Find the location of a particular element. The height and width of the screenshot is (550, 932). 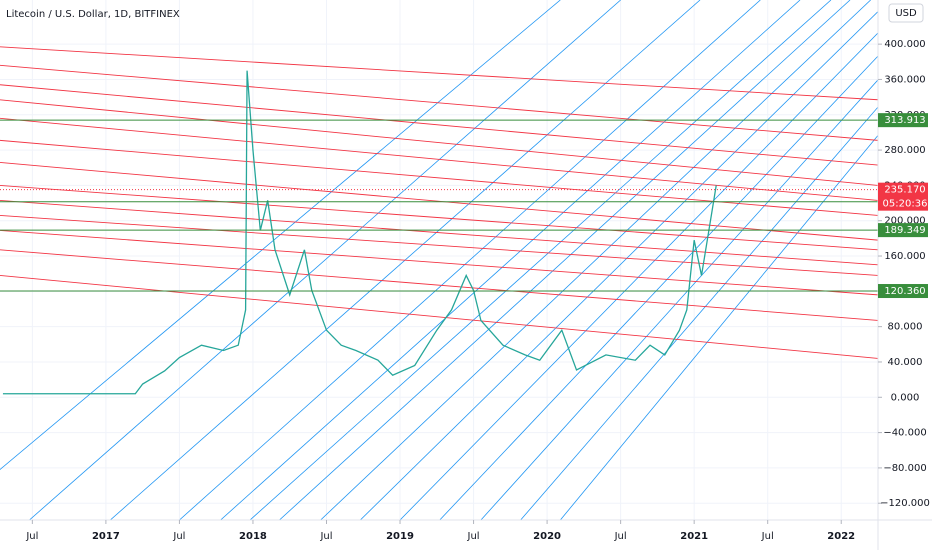

y-tick-label: 160.000 is located at coordinates (904, 256).